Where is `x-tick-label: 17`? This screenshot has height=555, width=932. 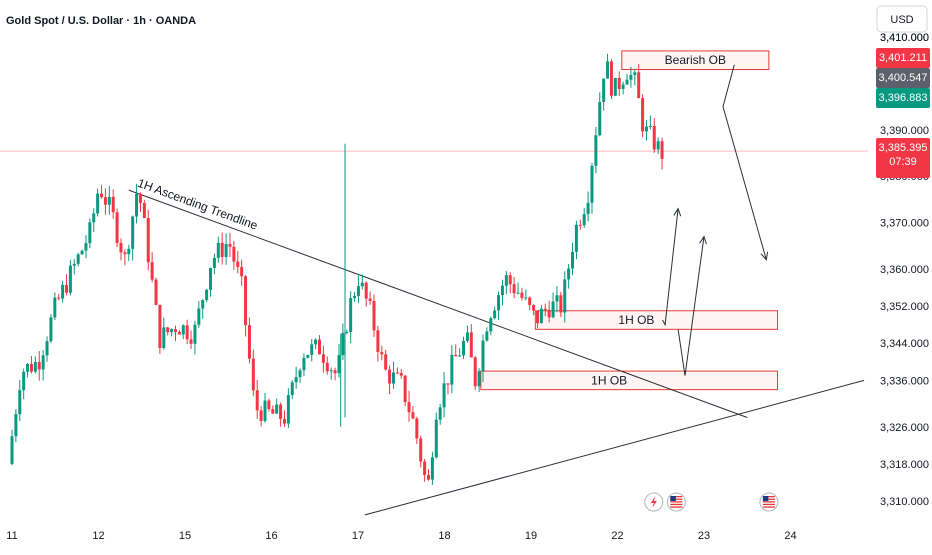
x-tick-label: 17 is located at coordinates (358, 536).